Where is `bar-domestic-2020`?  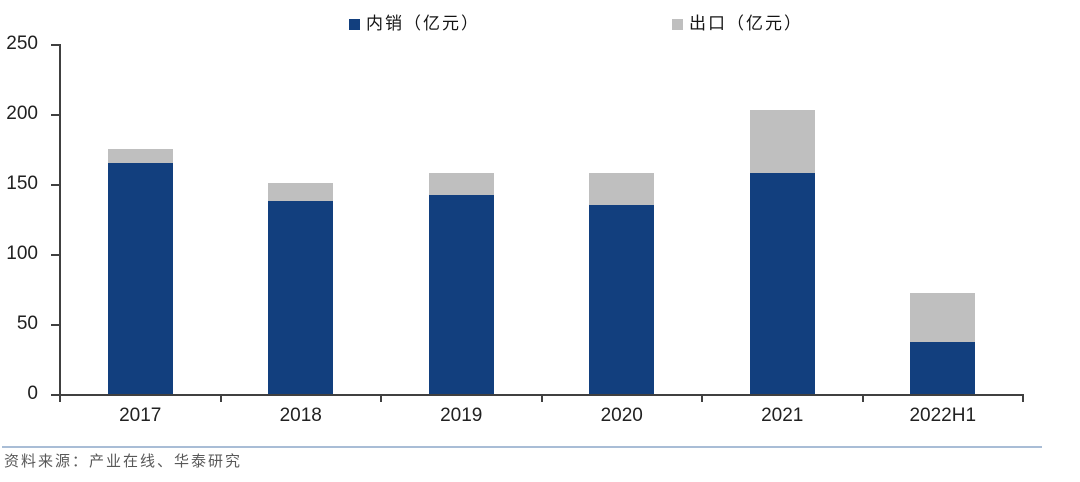 bar-domestic-2020 is located at coordinates (622, 299).